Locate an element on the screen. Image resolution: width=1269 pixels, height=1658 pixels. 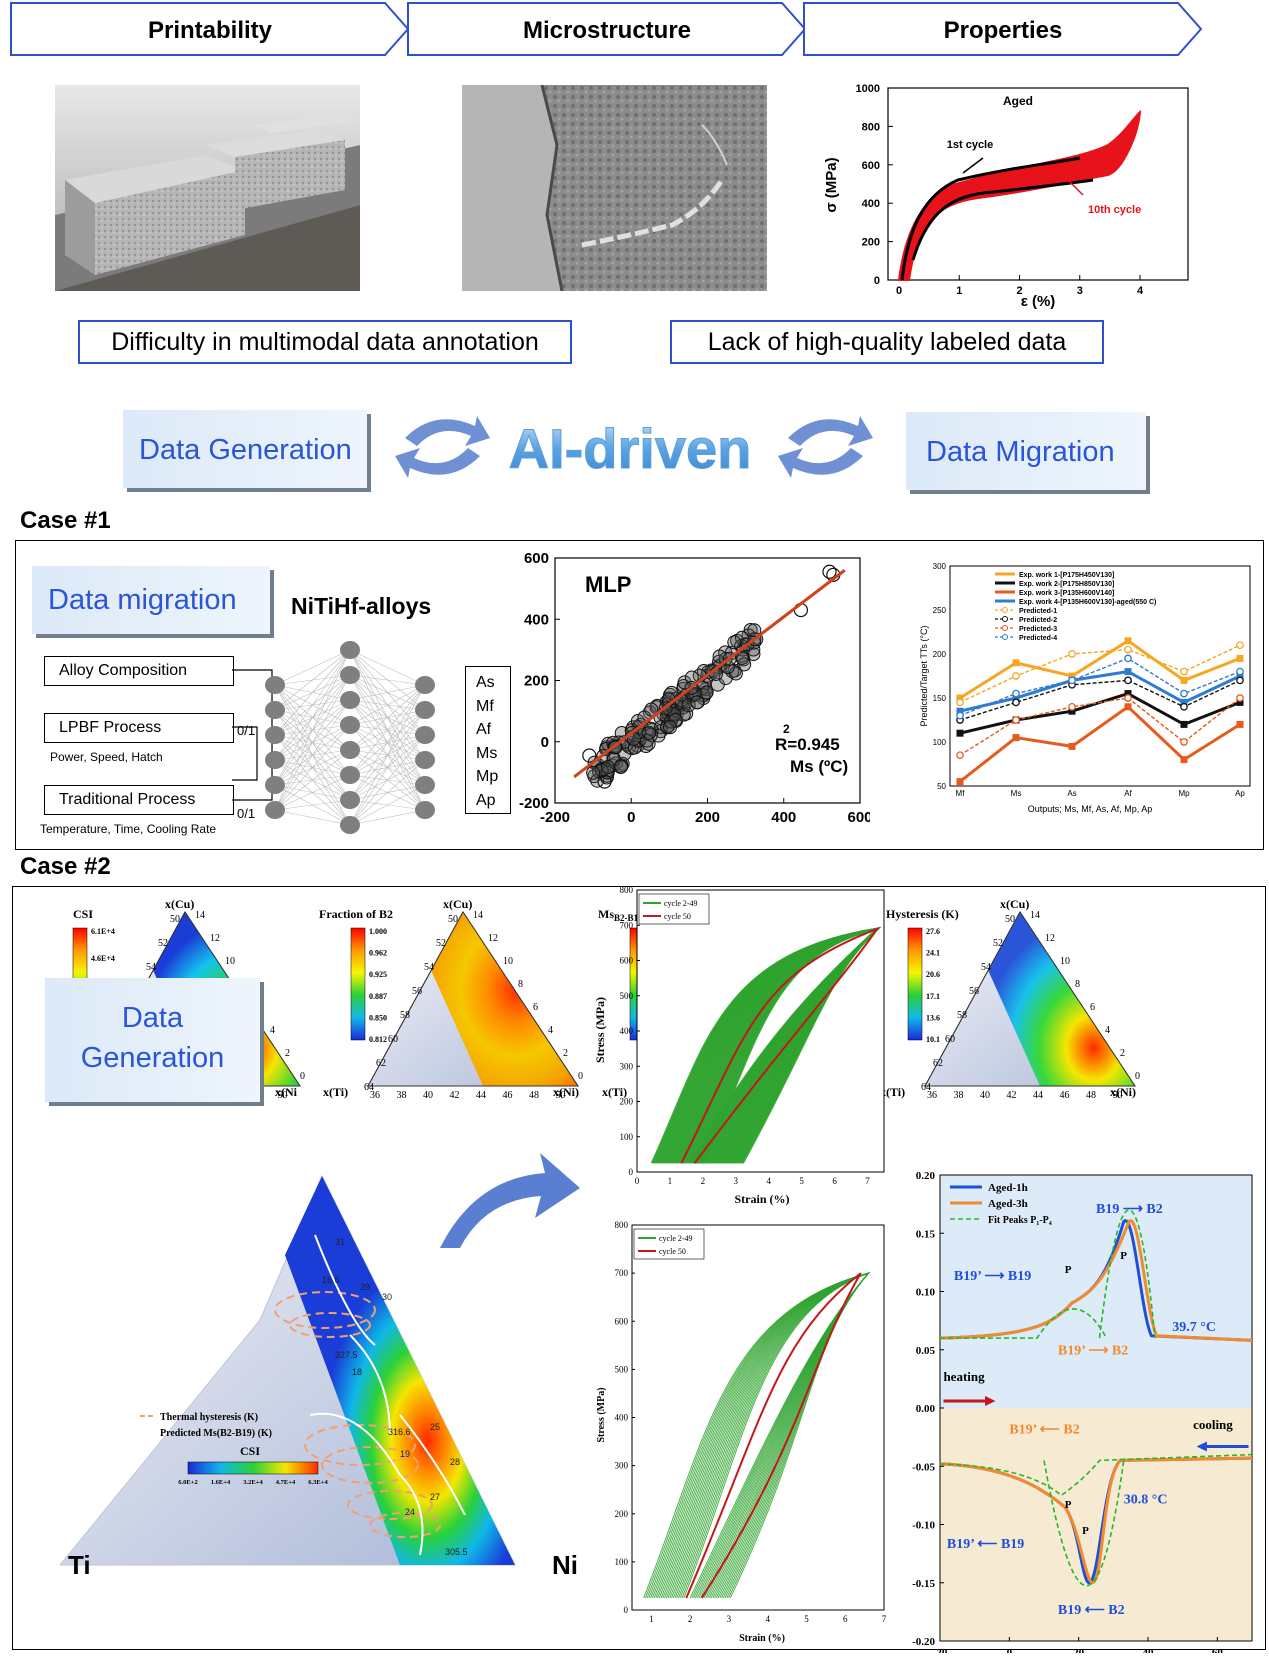
tern-tick: 64 is located at coordinates (926, 1087).